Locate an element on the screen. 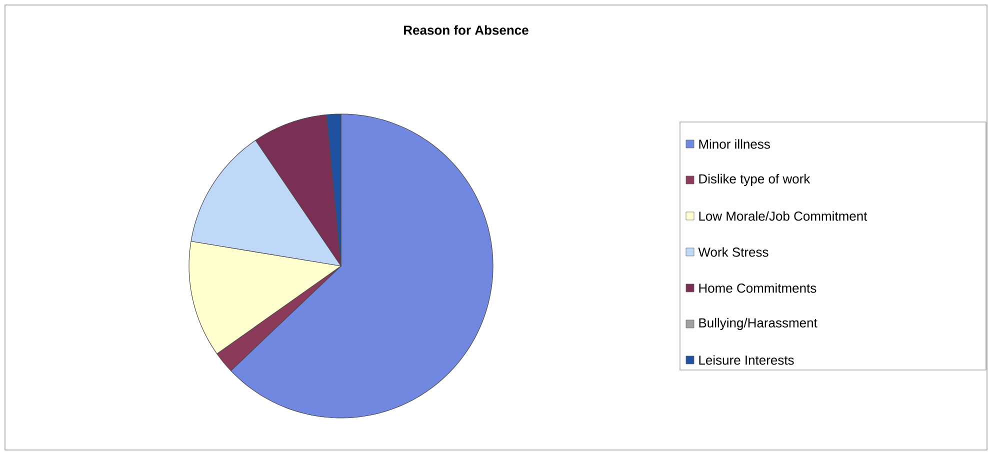 The image size is (991, 454). legend-label: Bullying/Harassment is located at coordinates (758, 324).